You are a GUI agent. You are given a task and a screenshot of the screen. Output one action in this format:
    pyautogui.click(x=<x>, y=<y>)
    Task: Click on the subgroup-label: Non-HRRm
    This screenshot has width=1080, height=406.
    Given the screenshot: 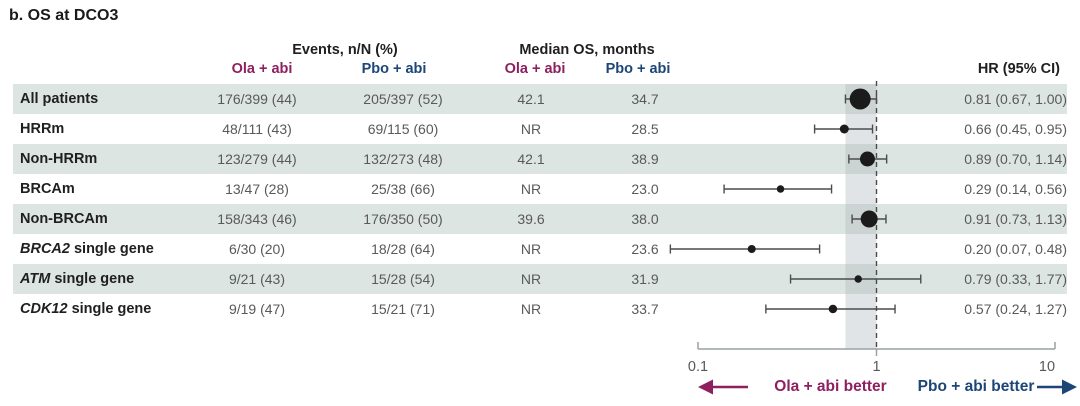 What is the action you would take?
    pyautogui.click(x=59, y=159)
    